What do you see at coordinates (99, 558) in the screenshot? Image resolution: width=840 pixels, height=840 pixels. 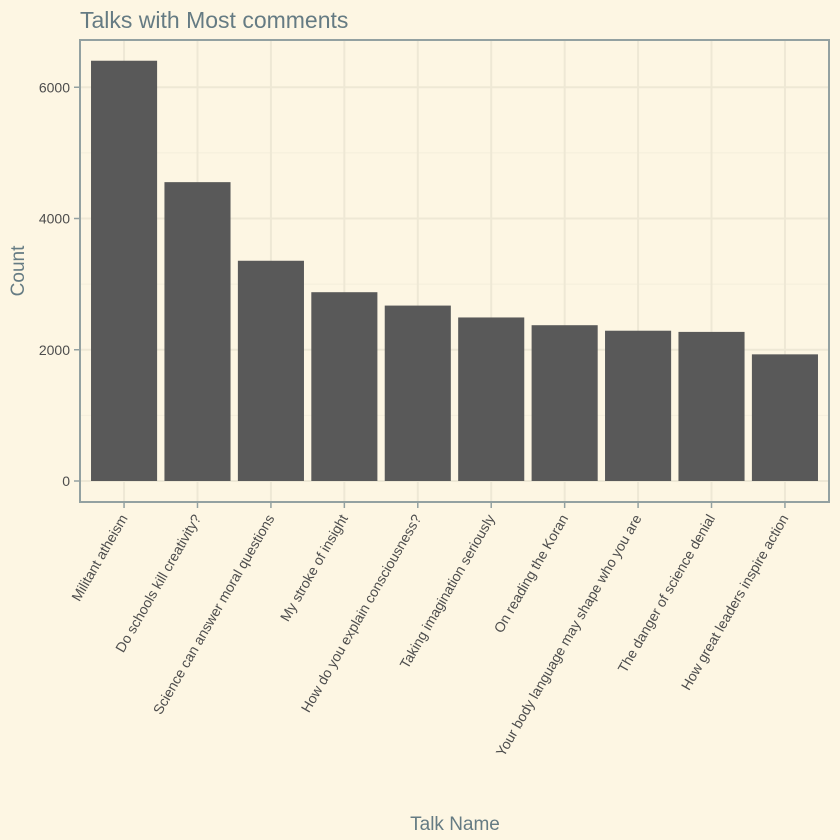 I see `x-tick-label: Militant atheism` at bounding box center [99, 558].